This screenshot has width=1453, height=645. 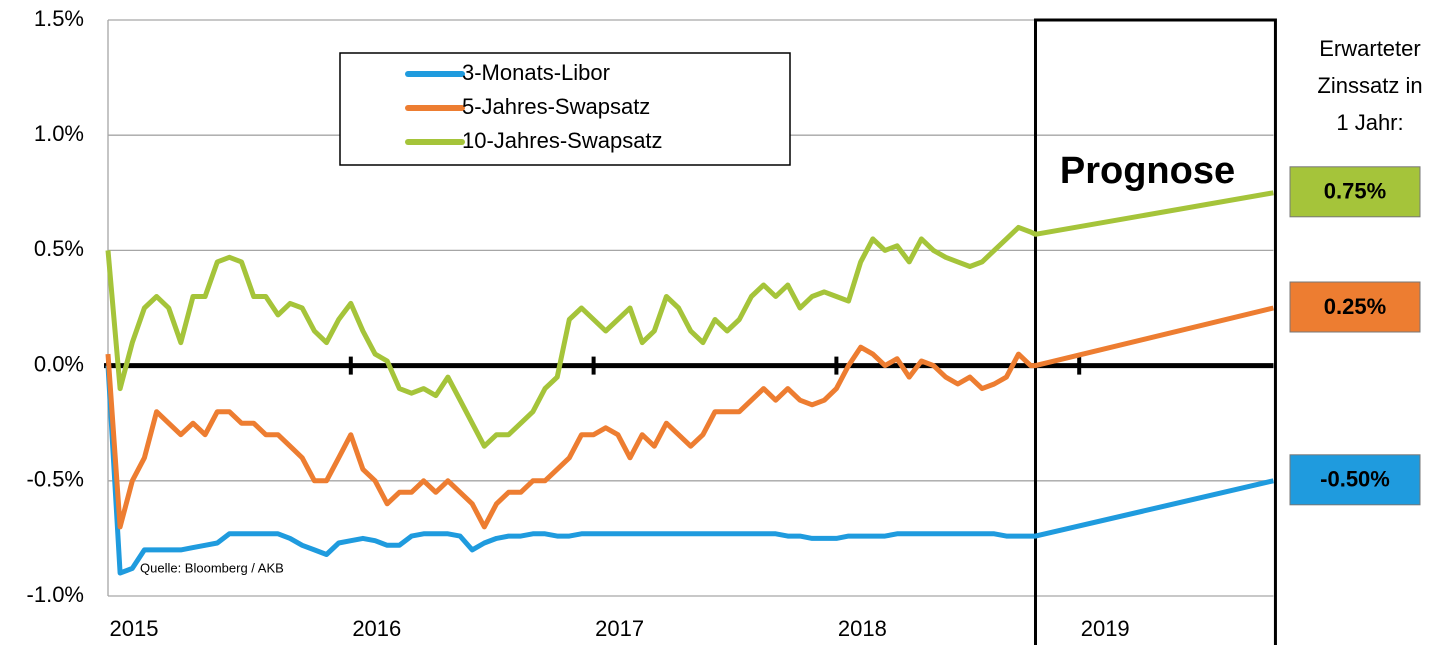 I want to click on end-label: 0.75%, so click(x=1355, y=191).